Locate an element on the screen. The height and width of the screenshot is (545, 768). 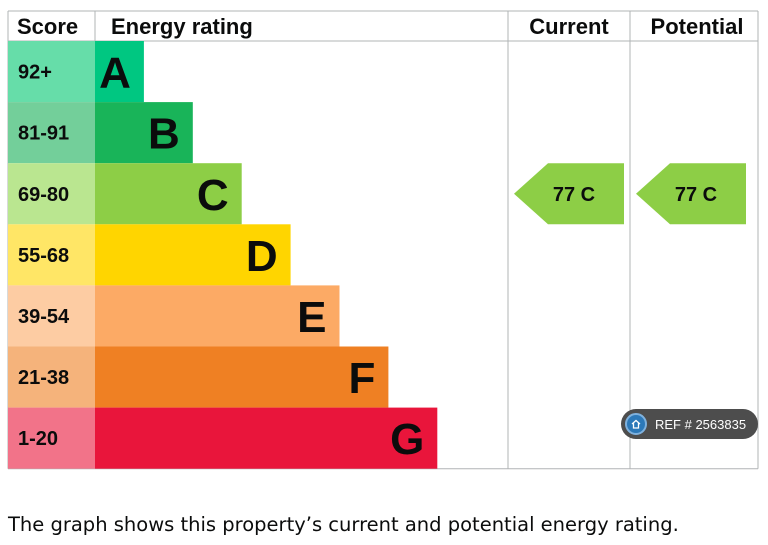
header-current: Current is located at coordinates (569, 26).